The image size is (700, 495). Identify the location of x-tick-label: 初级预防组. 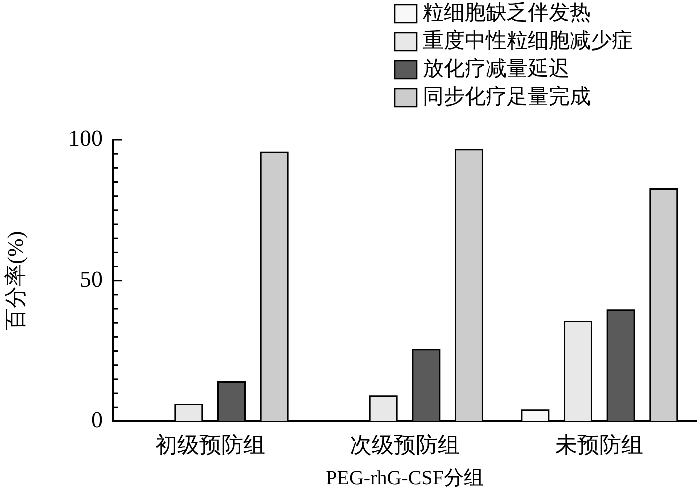
(210, 445).